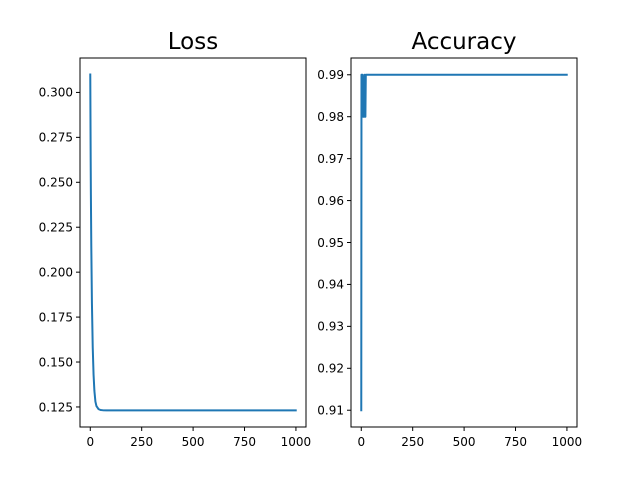 Image resolution: width=640 pixels, height=480 pixels. Describe the element at coordinates (330, 411) in the screenshot. I see `y-tick-label: 0.91` at that location.